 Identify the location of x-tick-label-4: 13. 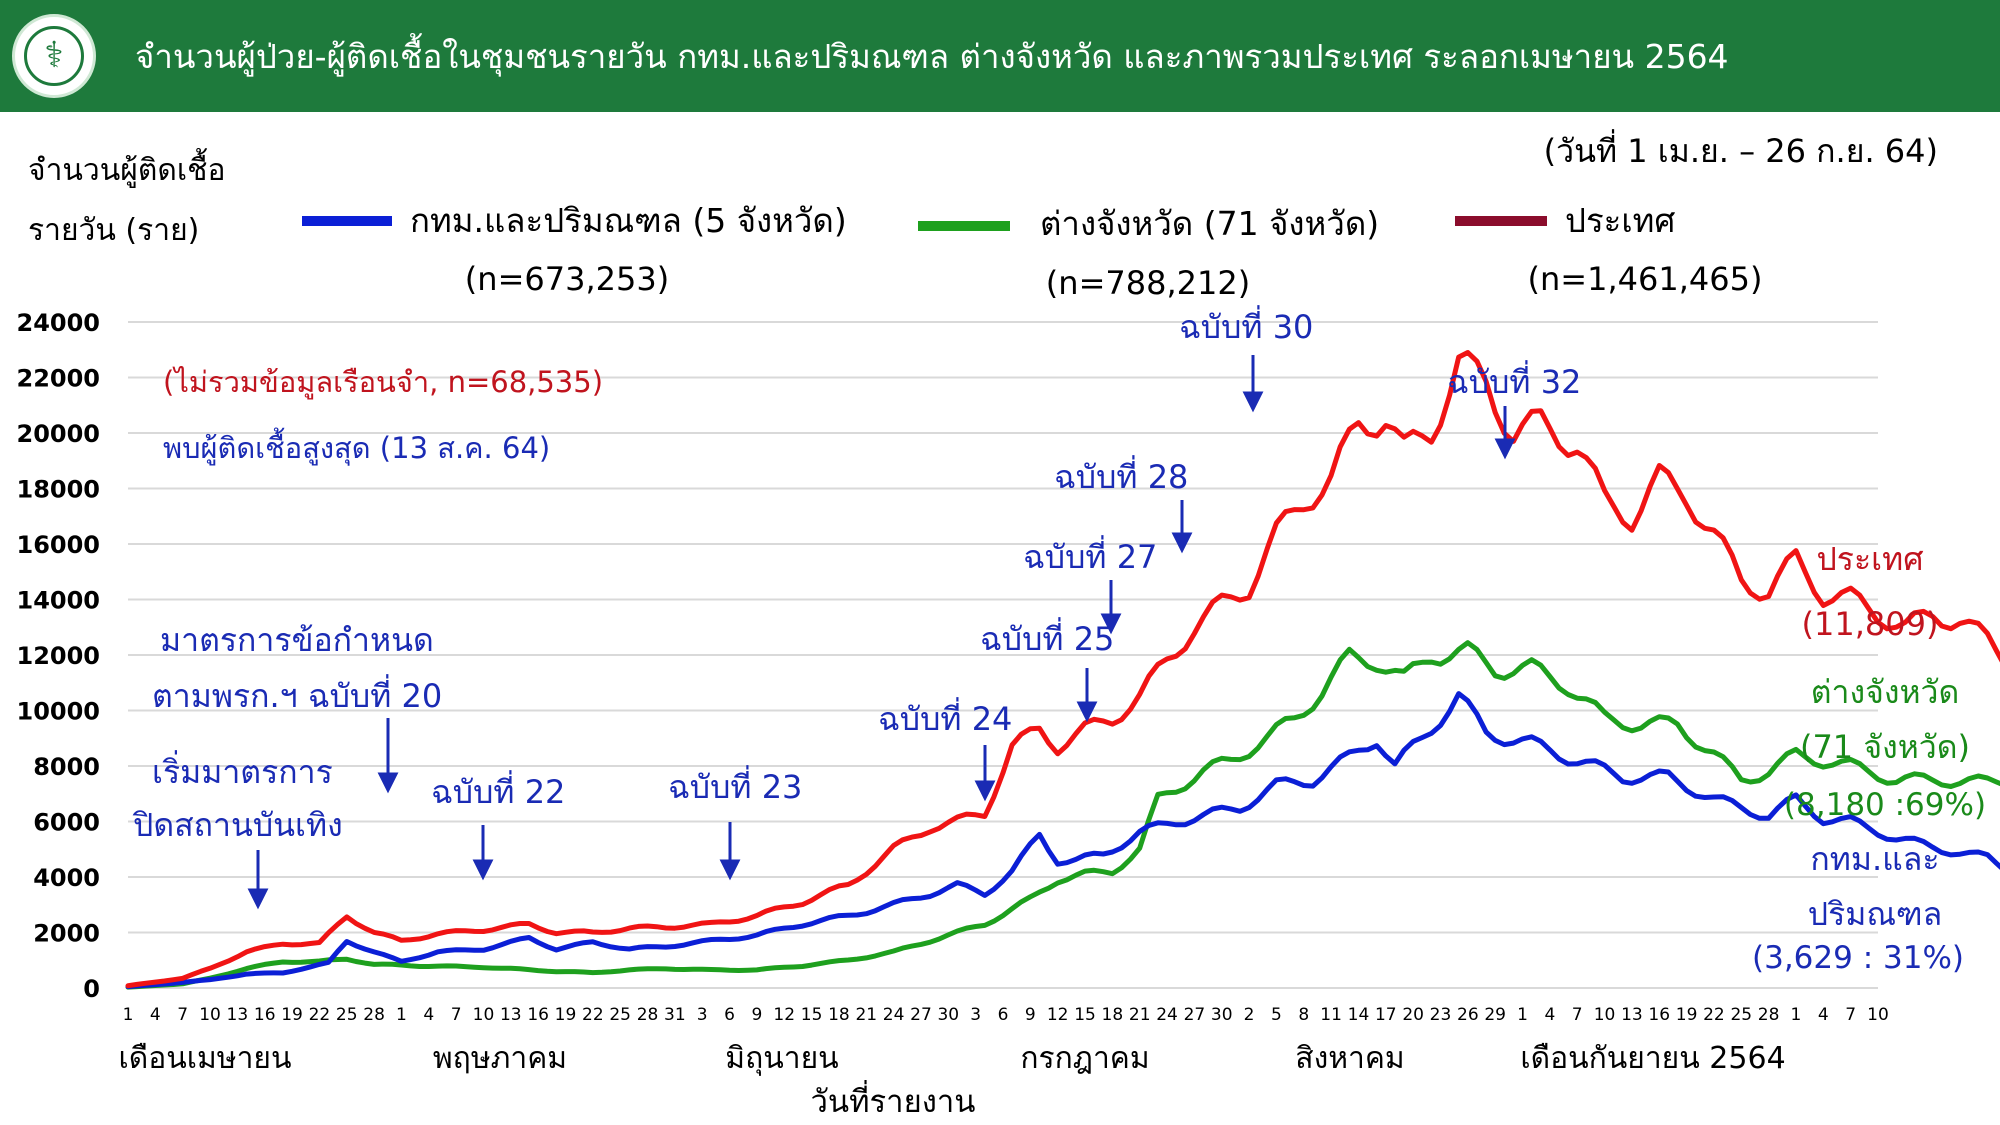
(238, 1015).